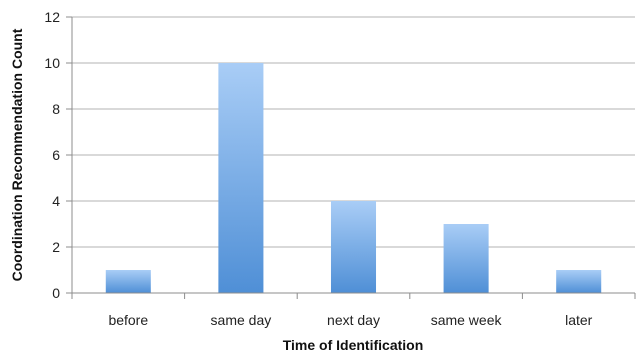  I want to click on y-tick-labels: 0 2 4 6 8 10 12, so click(58, 155).